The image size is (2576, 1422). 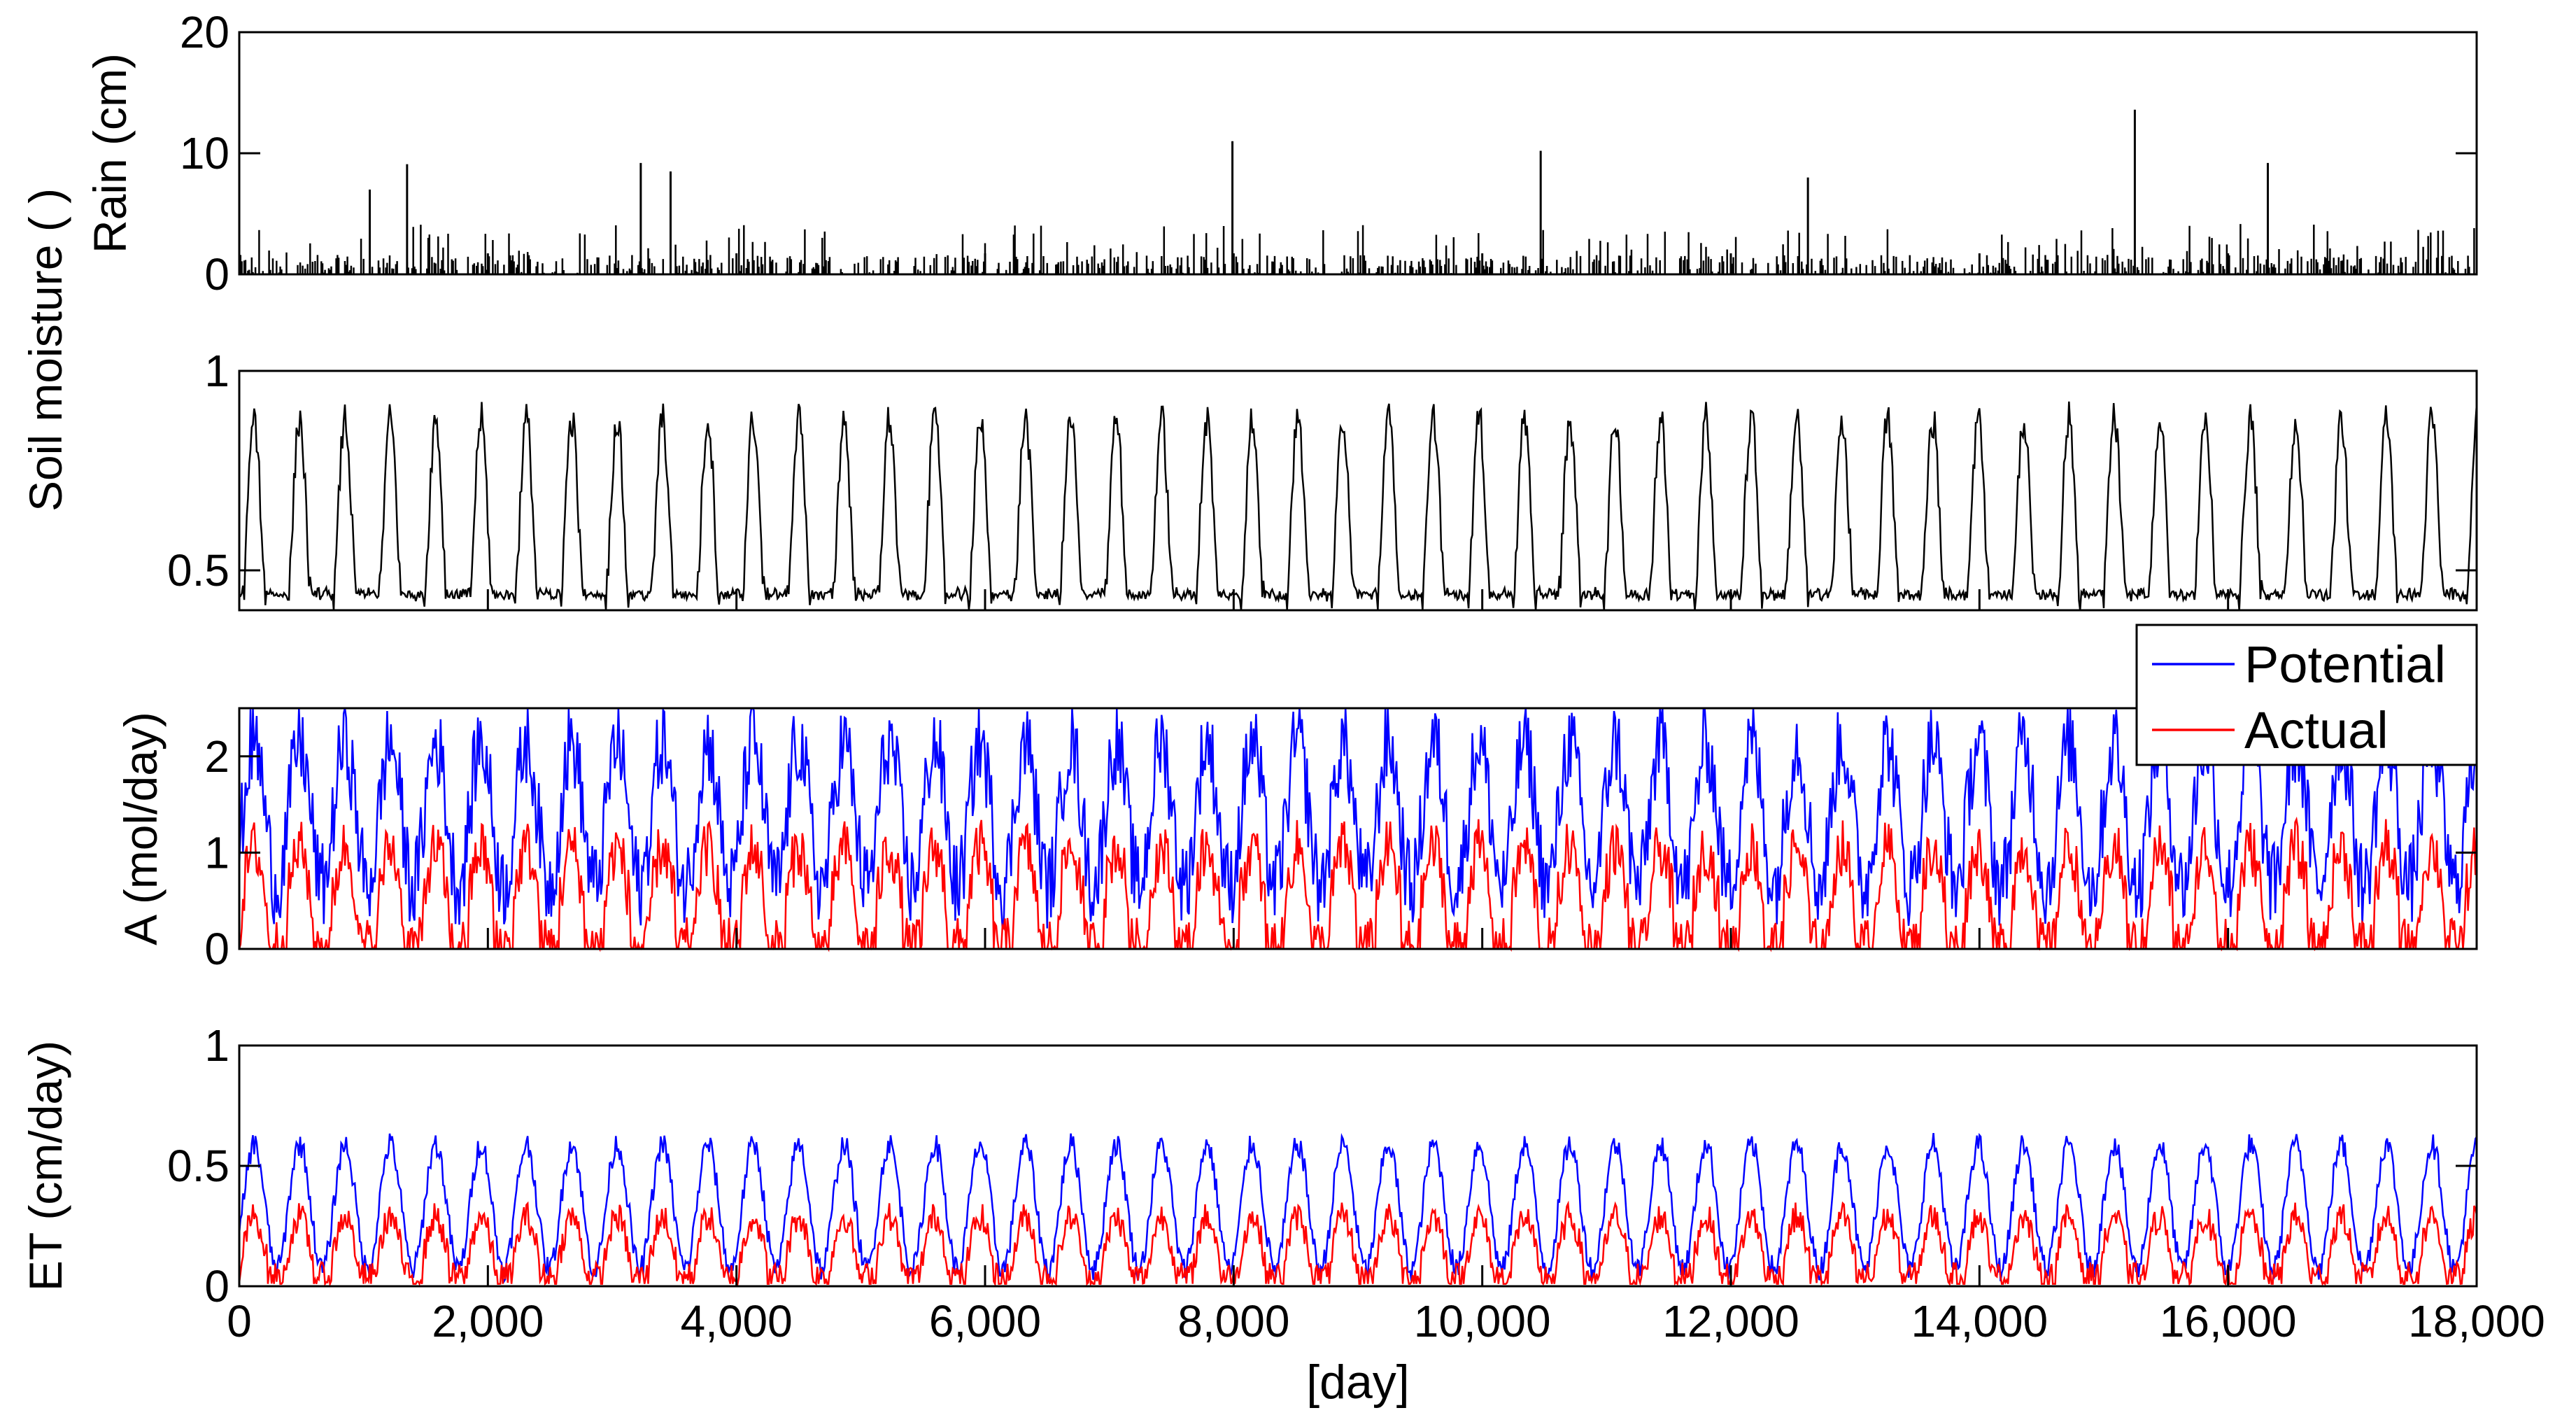 I want to click on legend-box, so click(x=2306, y=695).